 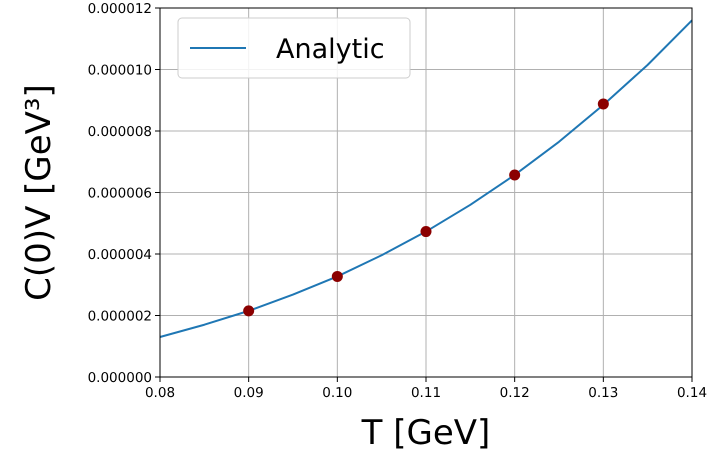 I want to click on x-tick-label: 0.13, so click(x=603, y=393).